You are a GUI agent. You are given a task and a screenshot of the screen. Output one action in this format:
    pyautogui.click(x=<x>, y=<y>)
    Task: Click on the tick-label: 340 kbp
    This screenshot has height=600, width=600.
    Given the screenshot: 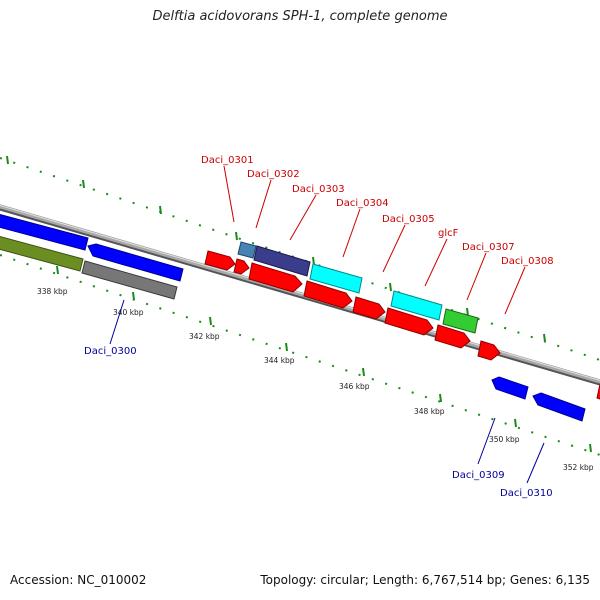 What is the action you would take?
    pyautogui.click(x=128, y=312)
    